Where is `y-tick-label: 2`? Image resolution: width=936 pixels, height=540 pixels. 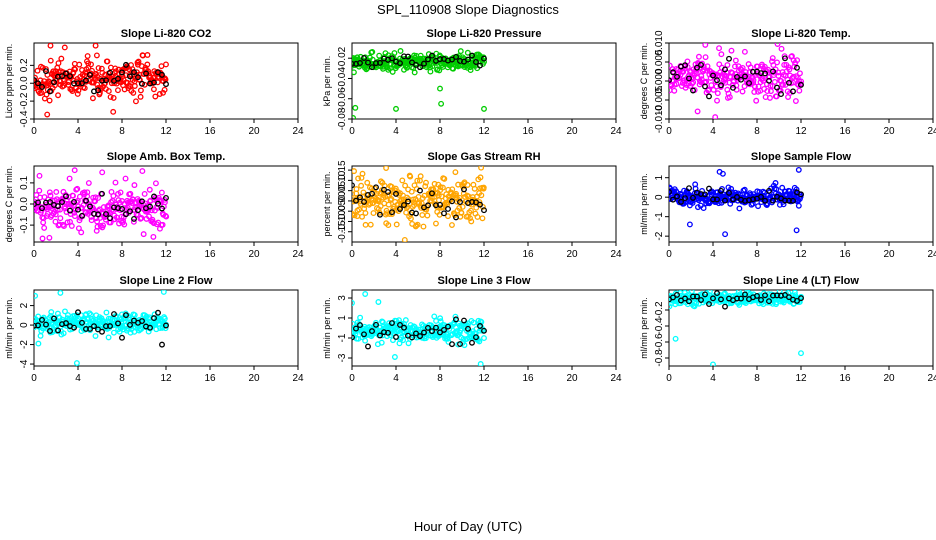
y-tick-label: 2 is located at coordinates (24, 305).